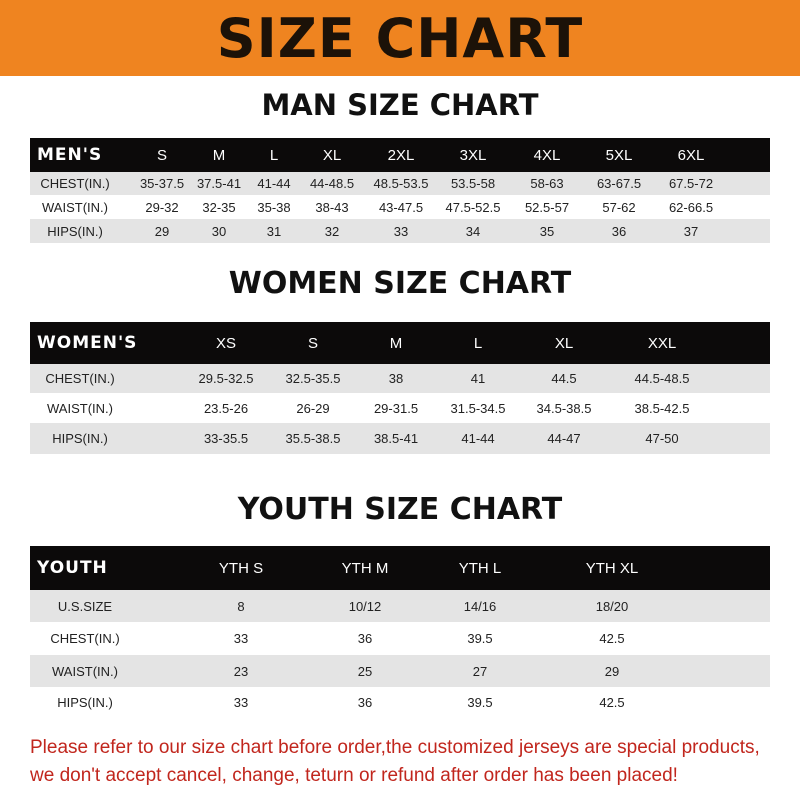  I want to click on table-cell: 48.5-53.5, so click(401, 183).